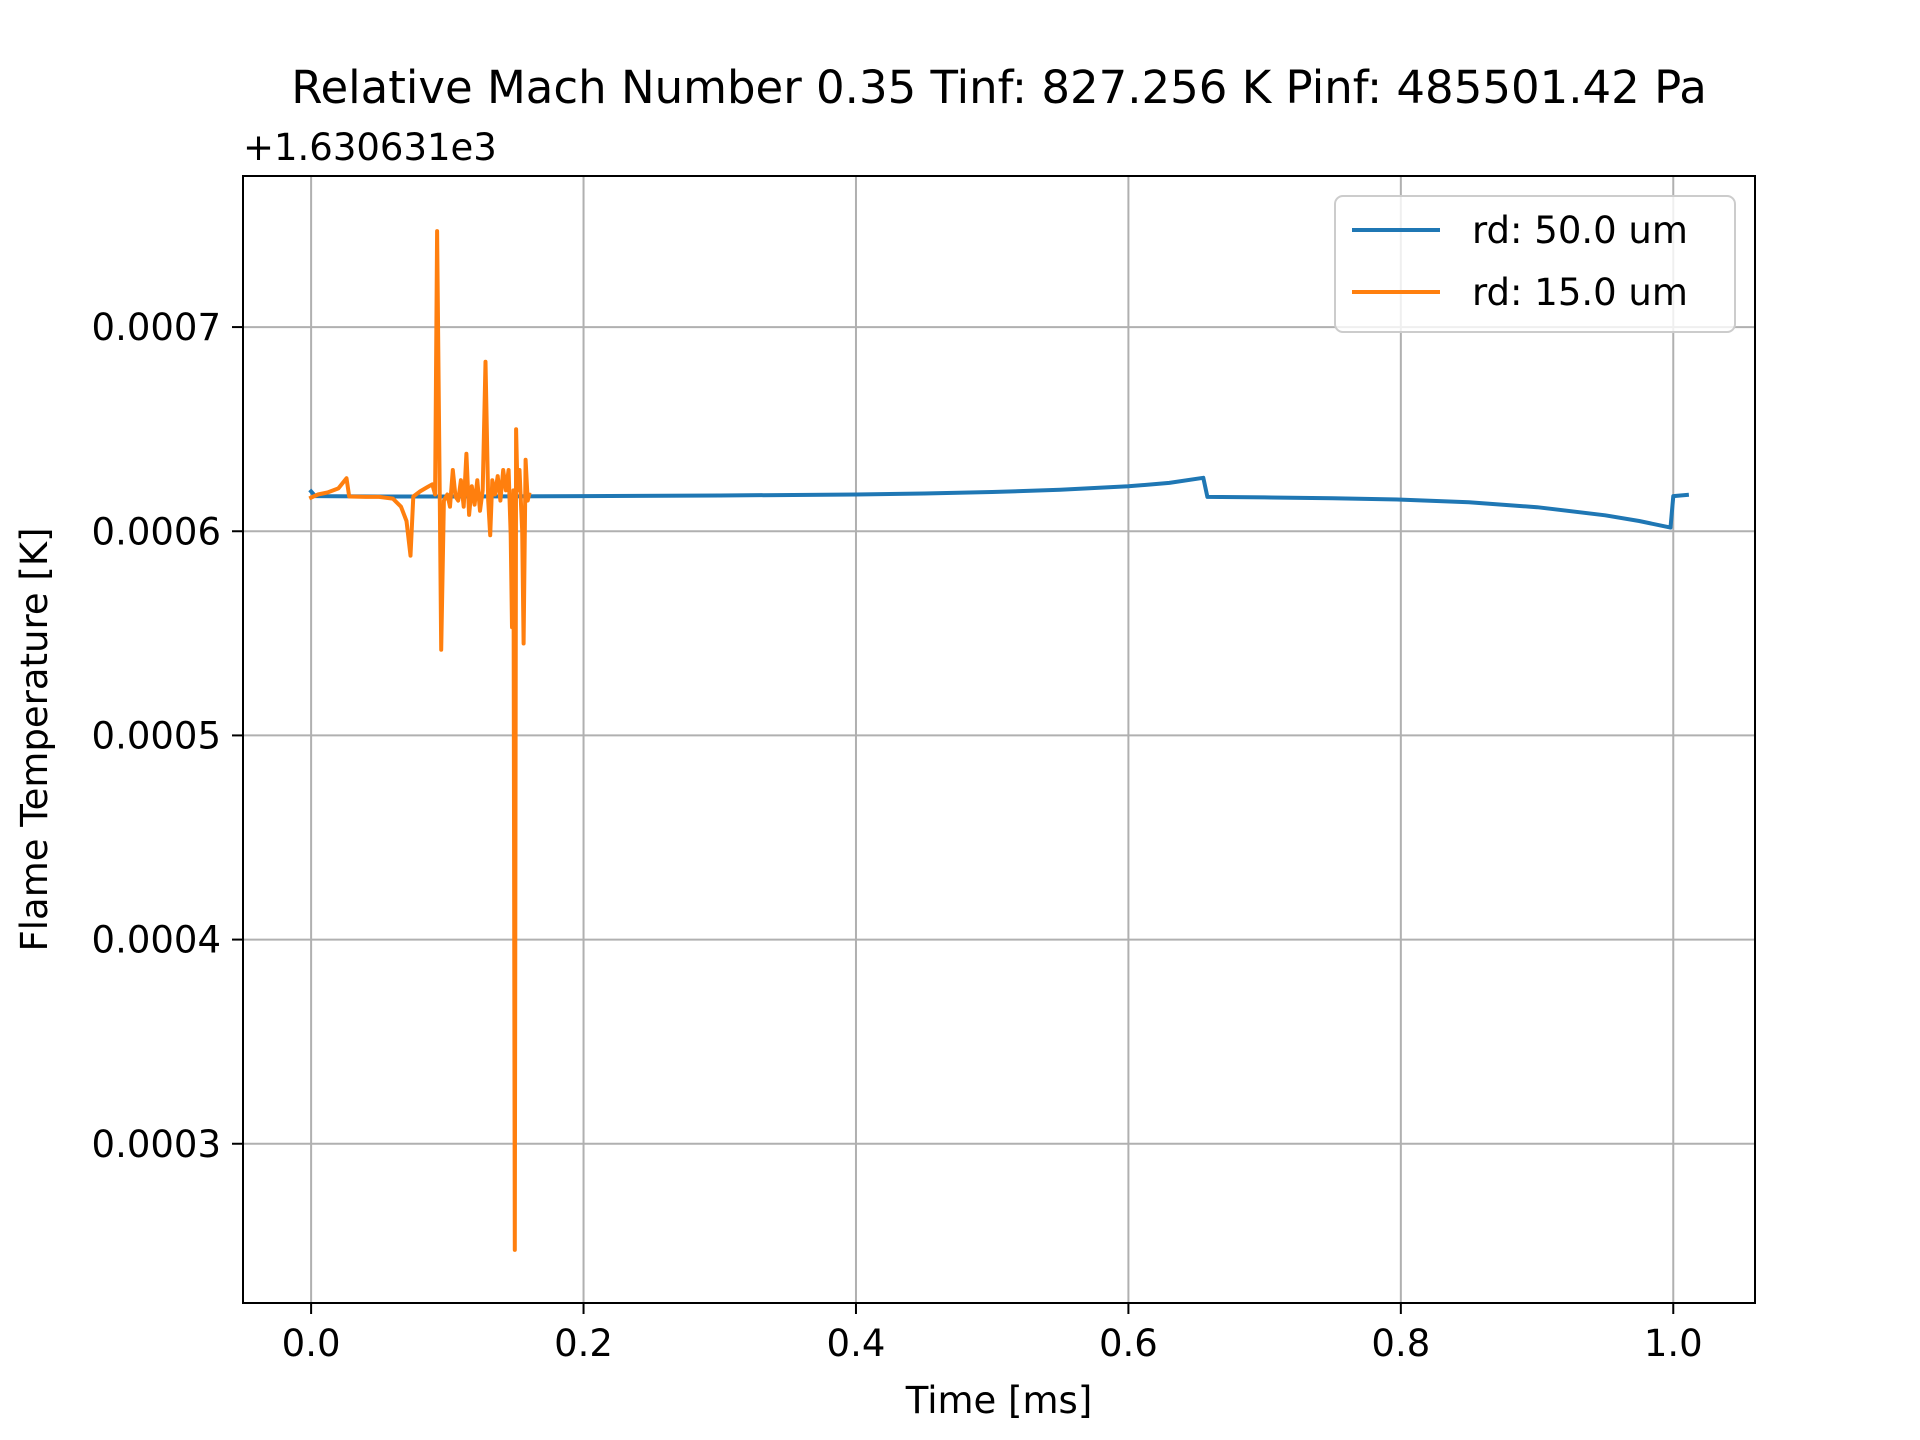  I want to click on legend-label-1: rd: 50.0 um, so click(1580, 230).